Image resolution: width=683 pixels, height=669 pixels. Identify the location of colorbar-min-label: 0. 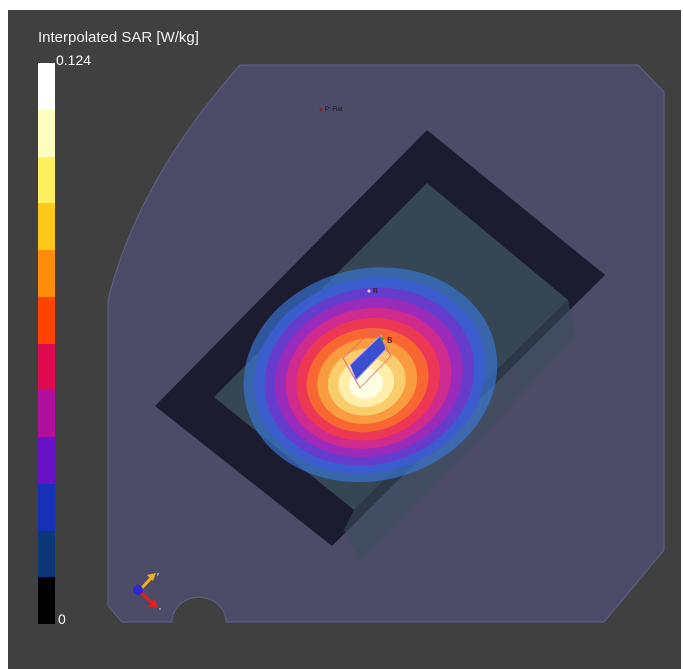
(62, 619).